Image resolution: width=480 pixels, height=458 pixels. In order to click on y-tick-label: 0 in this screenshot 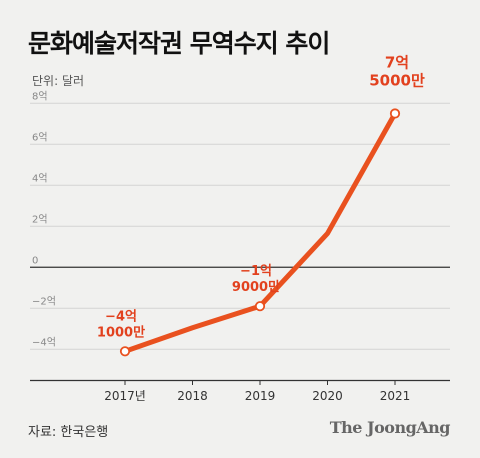, I will do `click(35, 260)`.